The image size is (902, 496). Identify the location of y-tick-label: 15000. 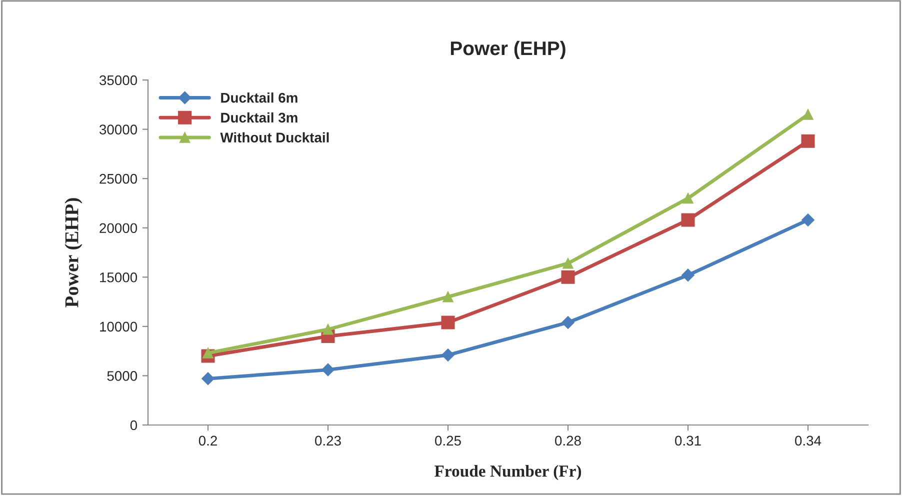
(119, 277).